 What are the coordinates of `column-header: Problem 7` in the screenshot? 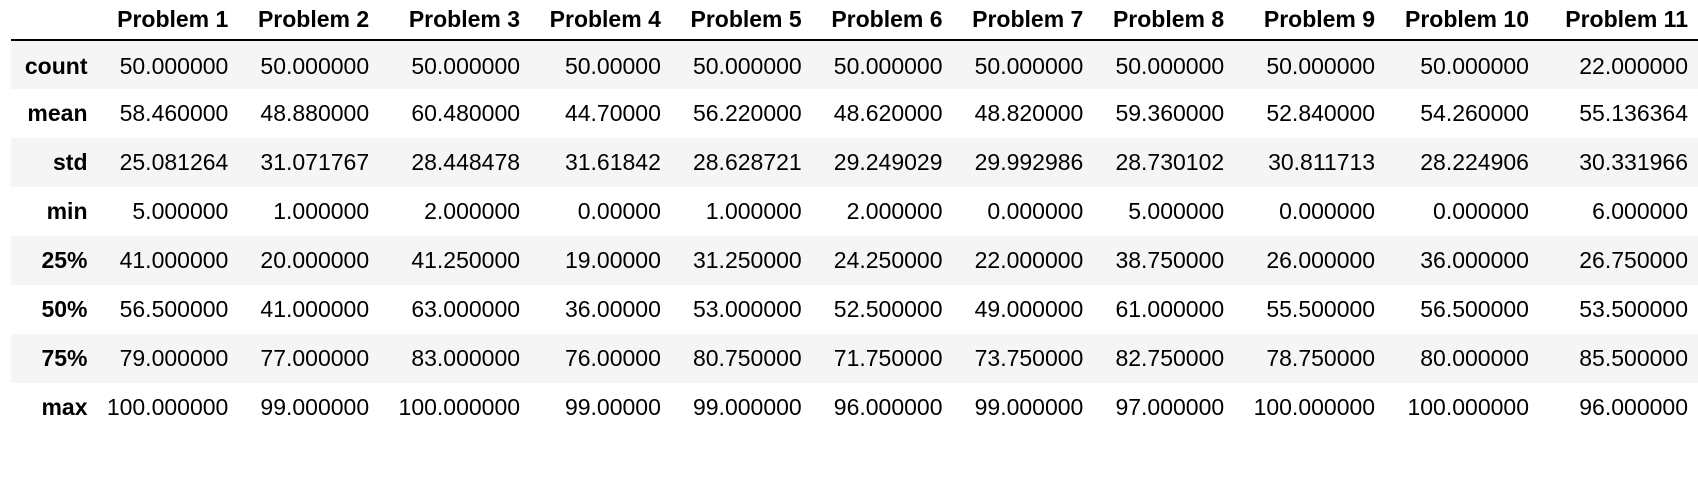 It's located at (1023, 20).